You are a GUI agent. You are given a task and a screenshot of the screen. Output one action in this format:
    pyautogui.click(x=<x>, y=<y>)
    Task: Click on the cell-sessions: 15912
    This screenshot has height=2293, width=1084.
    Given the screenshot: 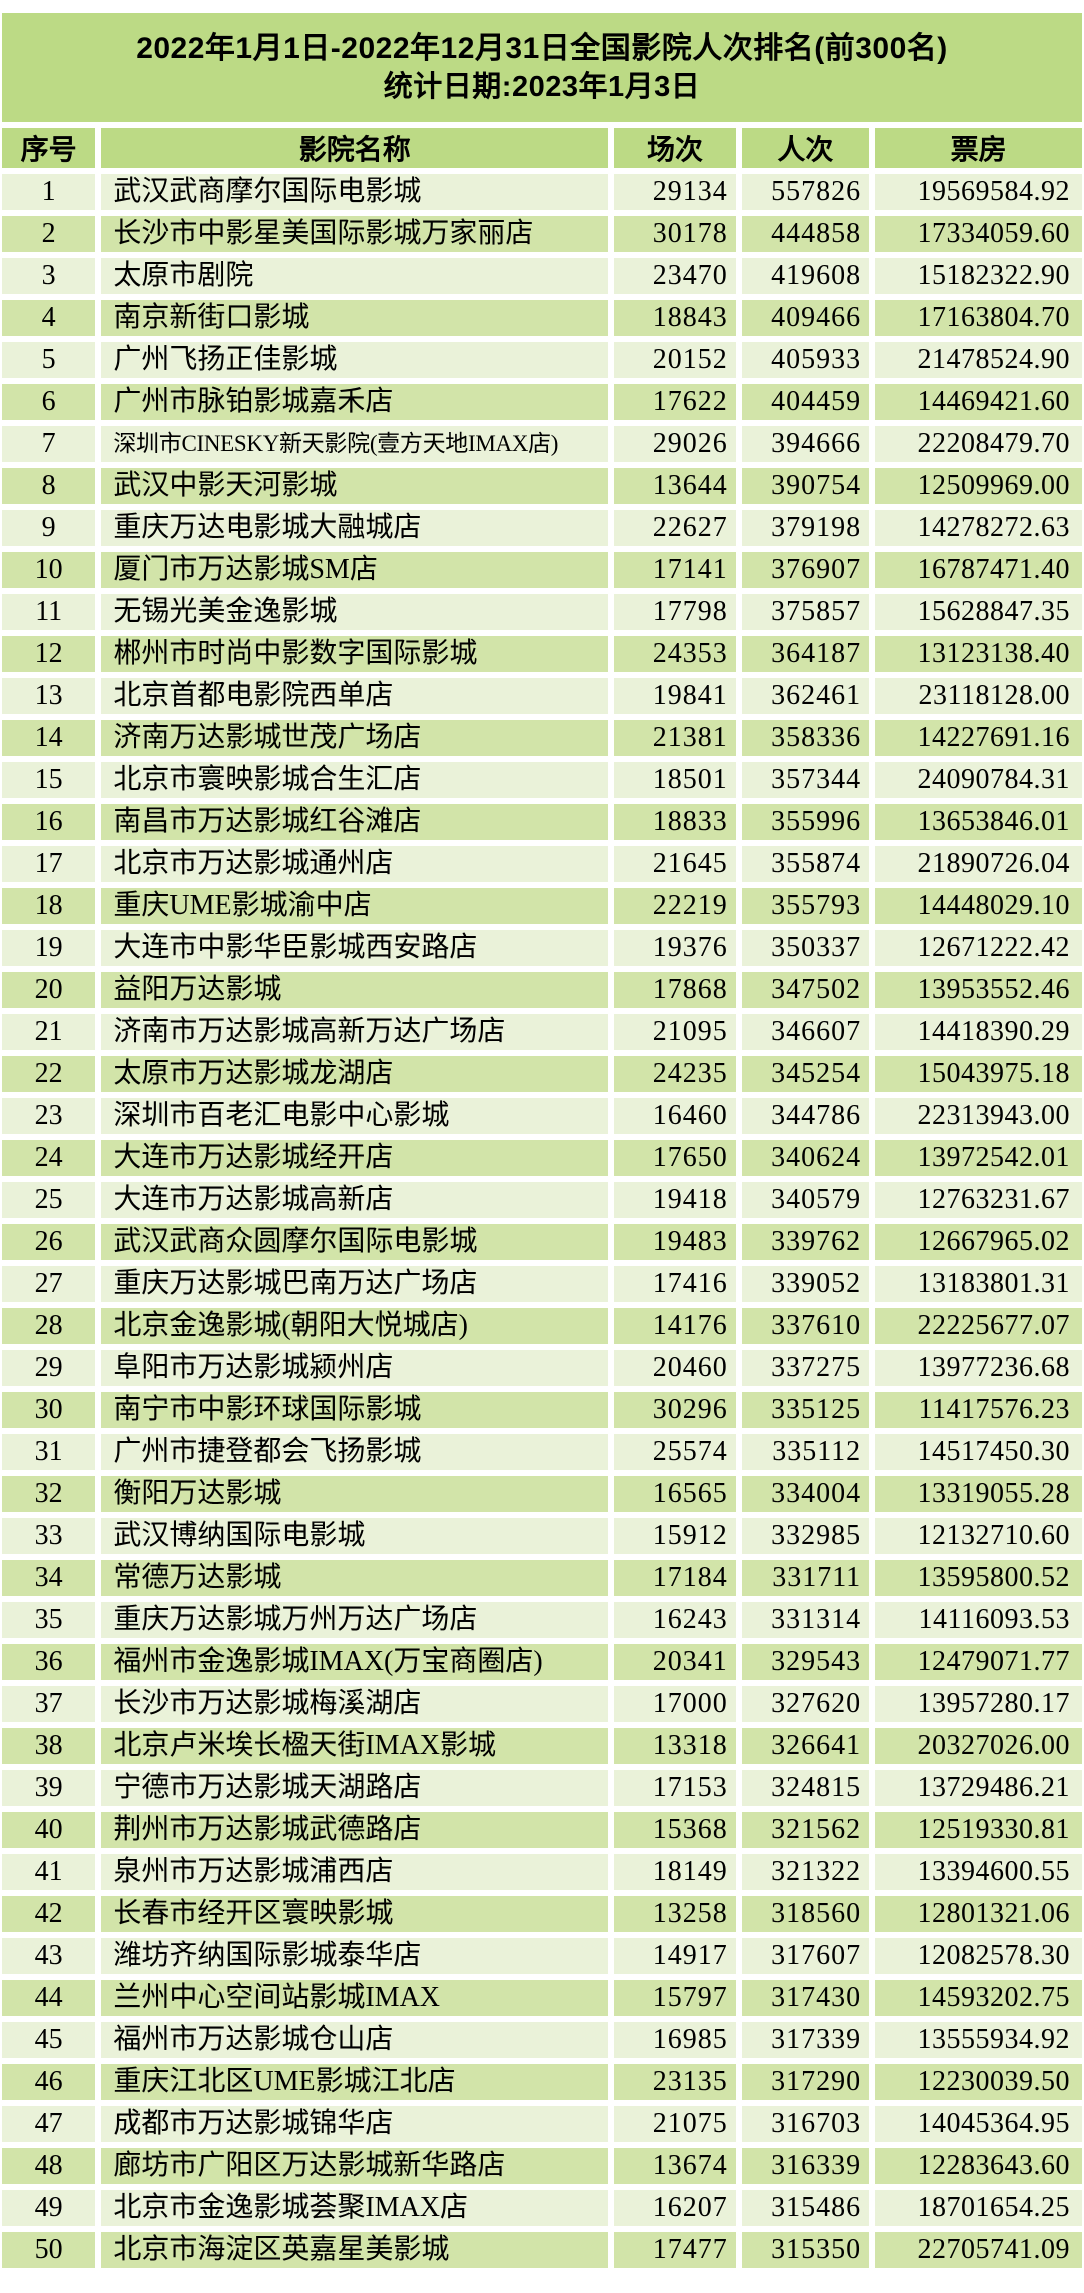 What is the action you would take?
    pyautogui.click(x=675, y=1536)
    